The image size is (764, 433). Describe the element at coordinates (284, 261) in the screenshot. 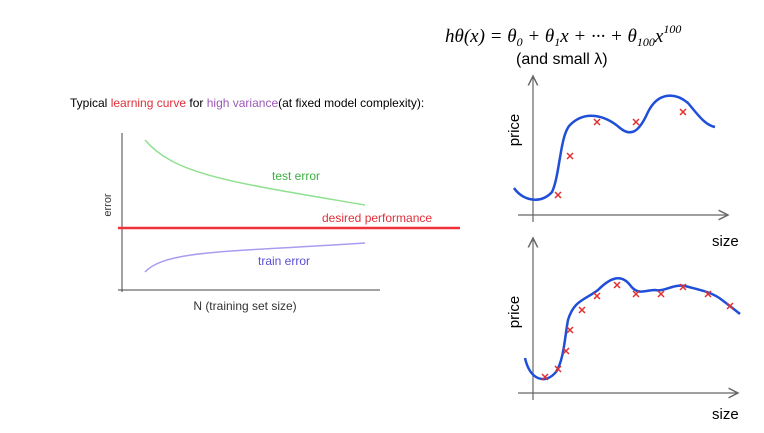

I see `train-label: train error` at that location.